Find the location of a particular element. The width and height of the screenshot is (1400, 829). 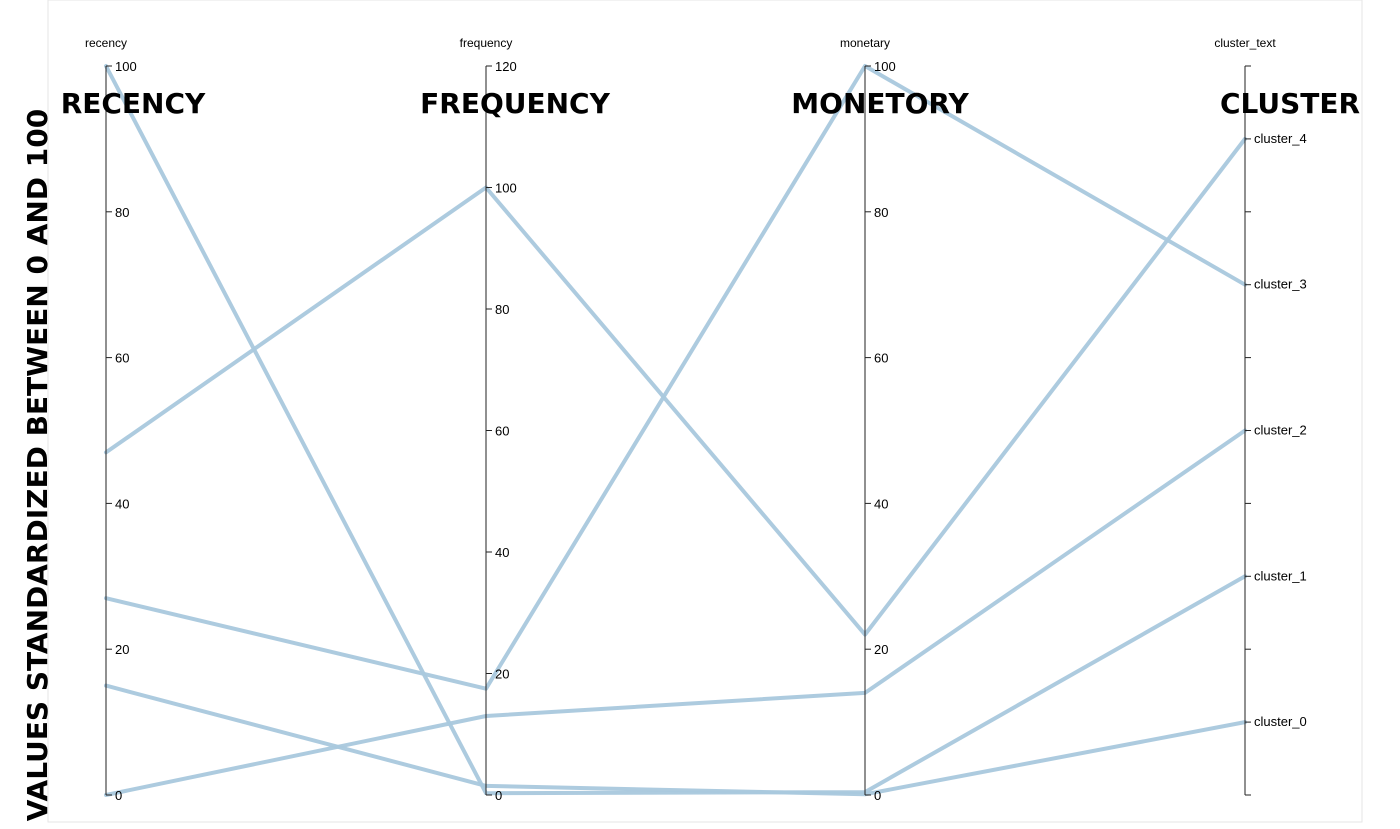

big-title-frequency: FREQUENCY is located at coordinates (515, 103).